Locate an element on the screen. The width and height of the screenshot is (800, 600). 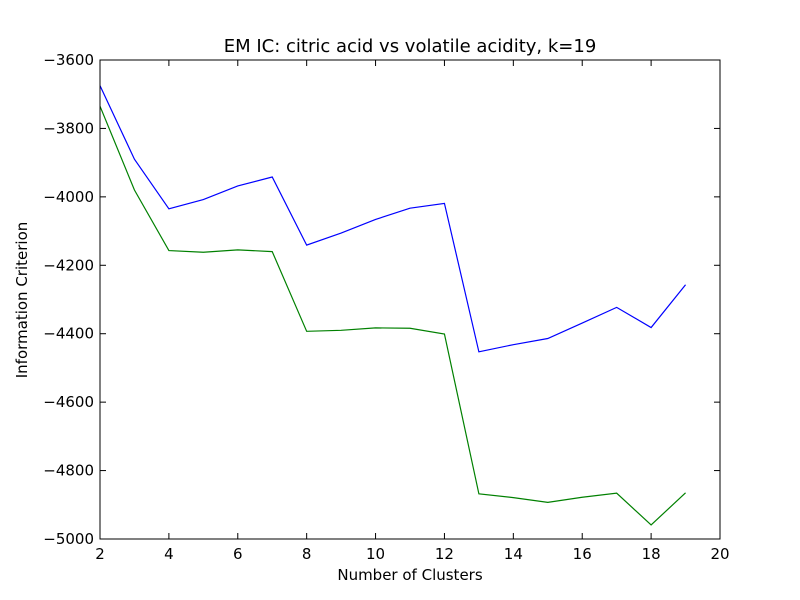
x-axis-label: Number of Clusters is located at coordinates (409, 575).